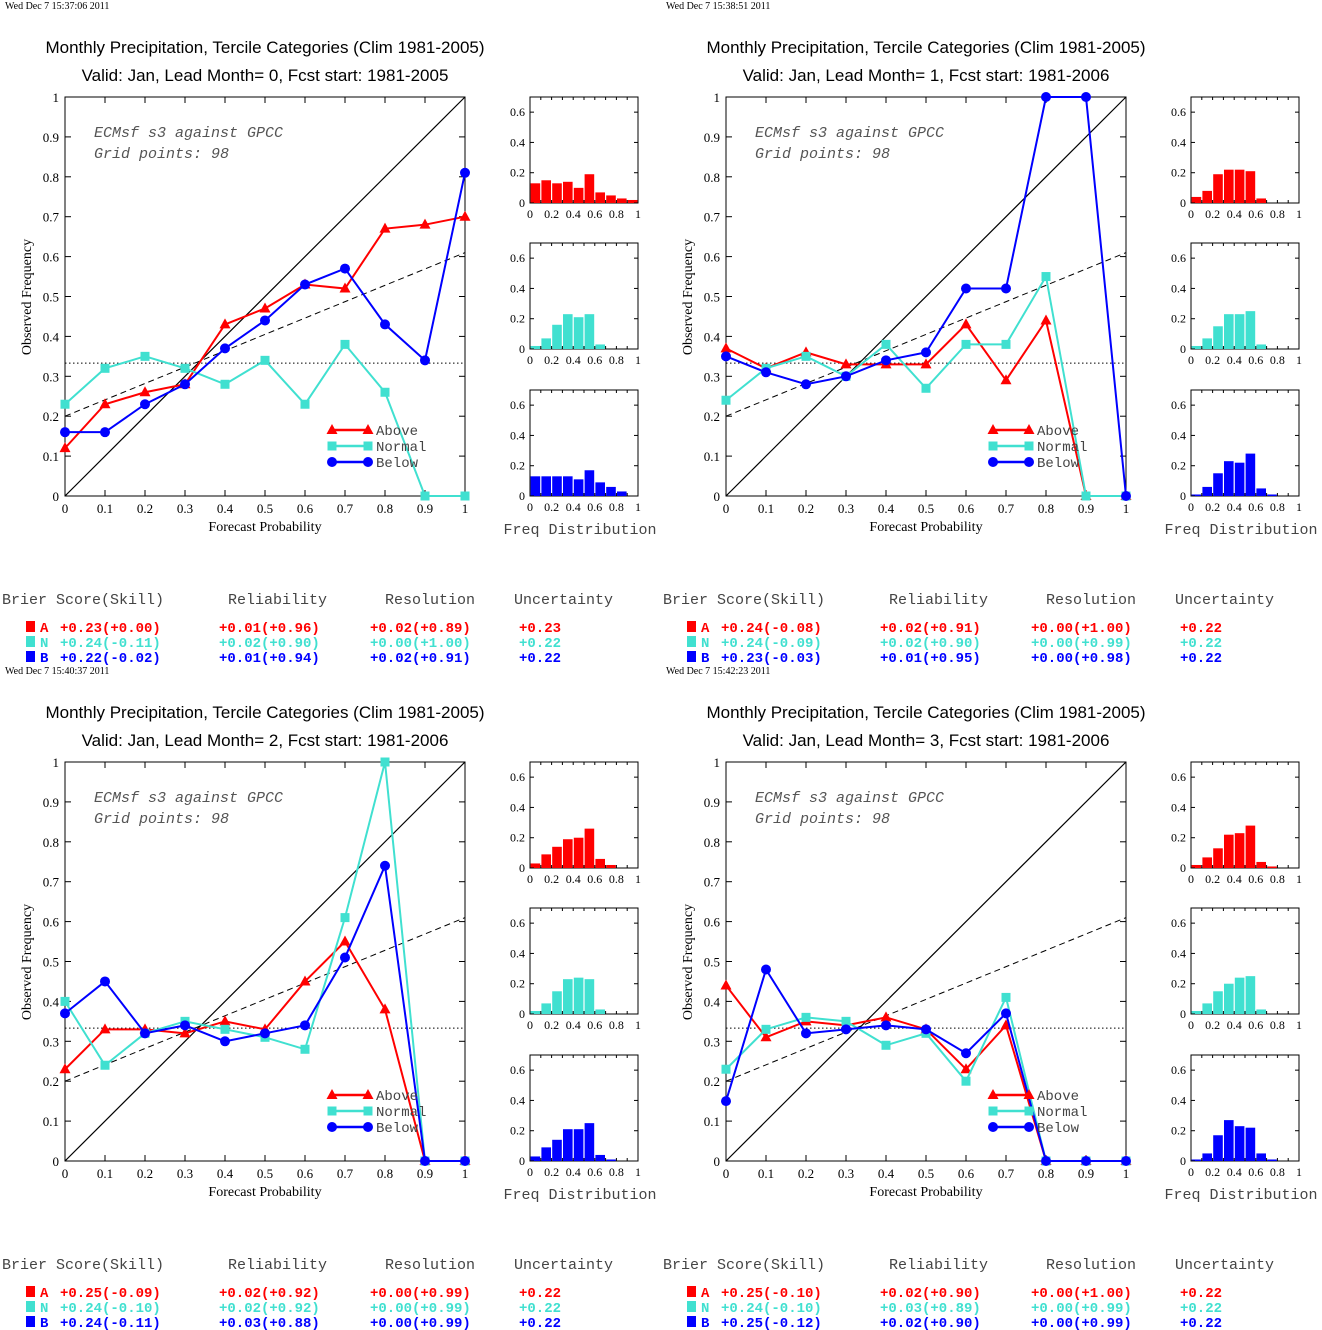  What do you see at coordinates (688, 297) in the screenshot?
I see `y-axis-label: Observed Frequency` at bounding box center [688, 297].